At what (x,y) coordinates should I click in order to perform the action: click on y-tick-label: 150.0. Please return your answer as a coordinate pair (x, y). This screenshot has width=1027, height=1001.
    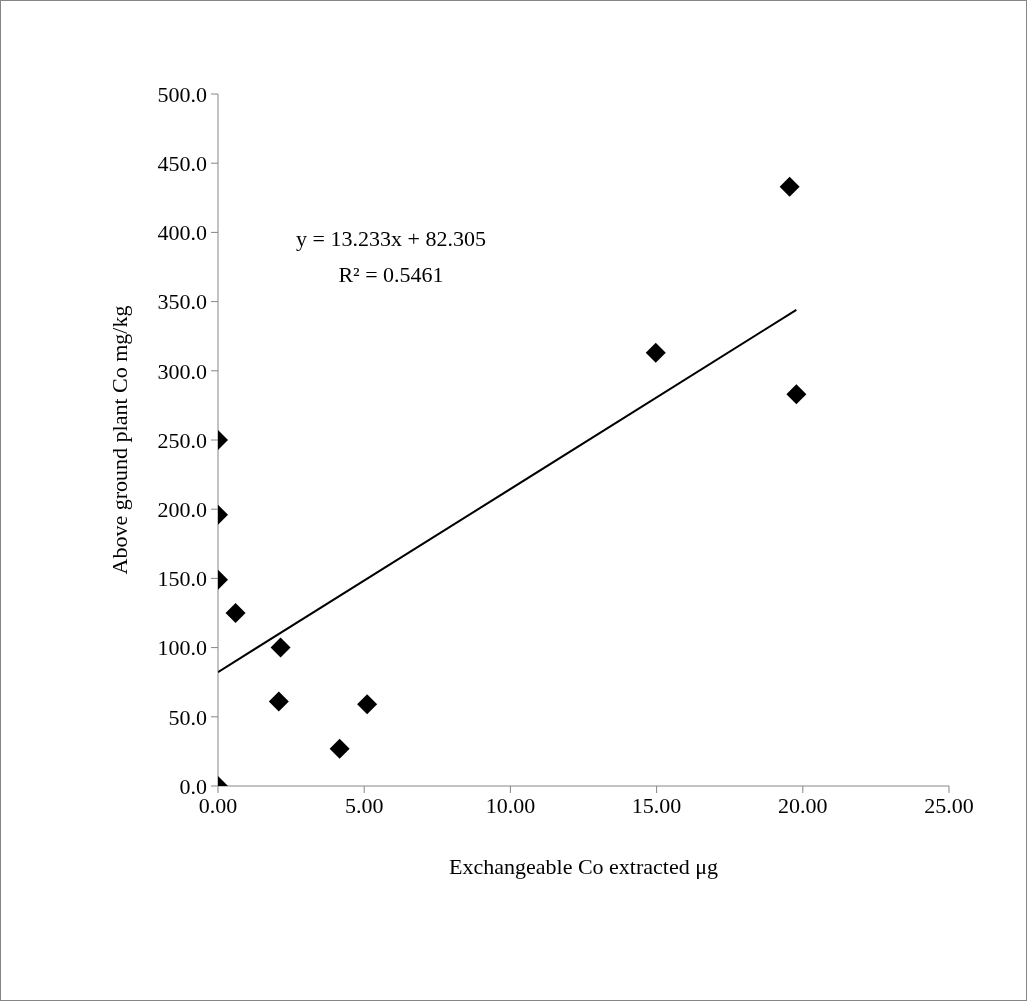
    Looking at the image, I should click on (182, 579).